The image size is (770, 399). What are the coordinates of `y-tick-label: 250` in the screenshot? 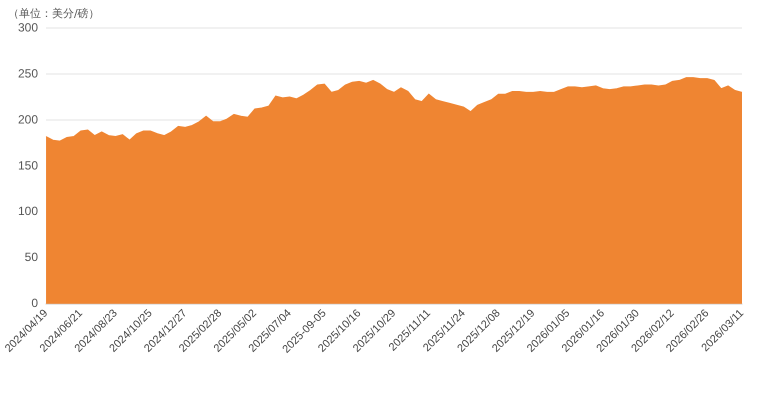 It's located at (28, 73).